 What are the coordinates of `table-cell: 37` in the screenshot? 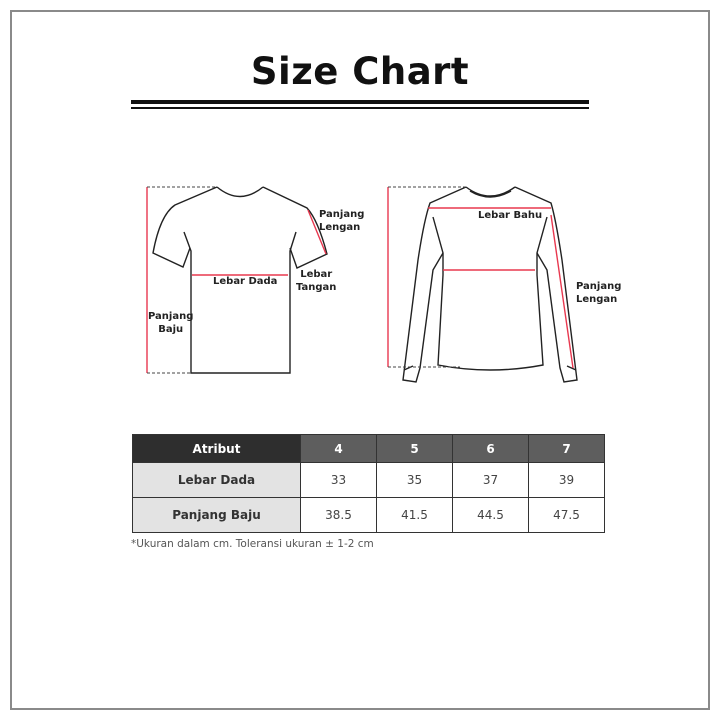 It's located at (490, 480).